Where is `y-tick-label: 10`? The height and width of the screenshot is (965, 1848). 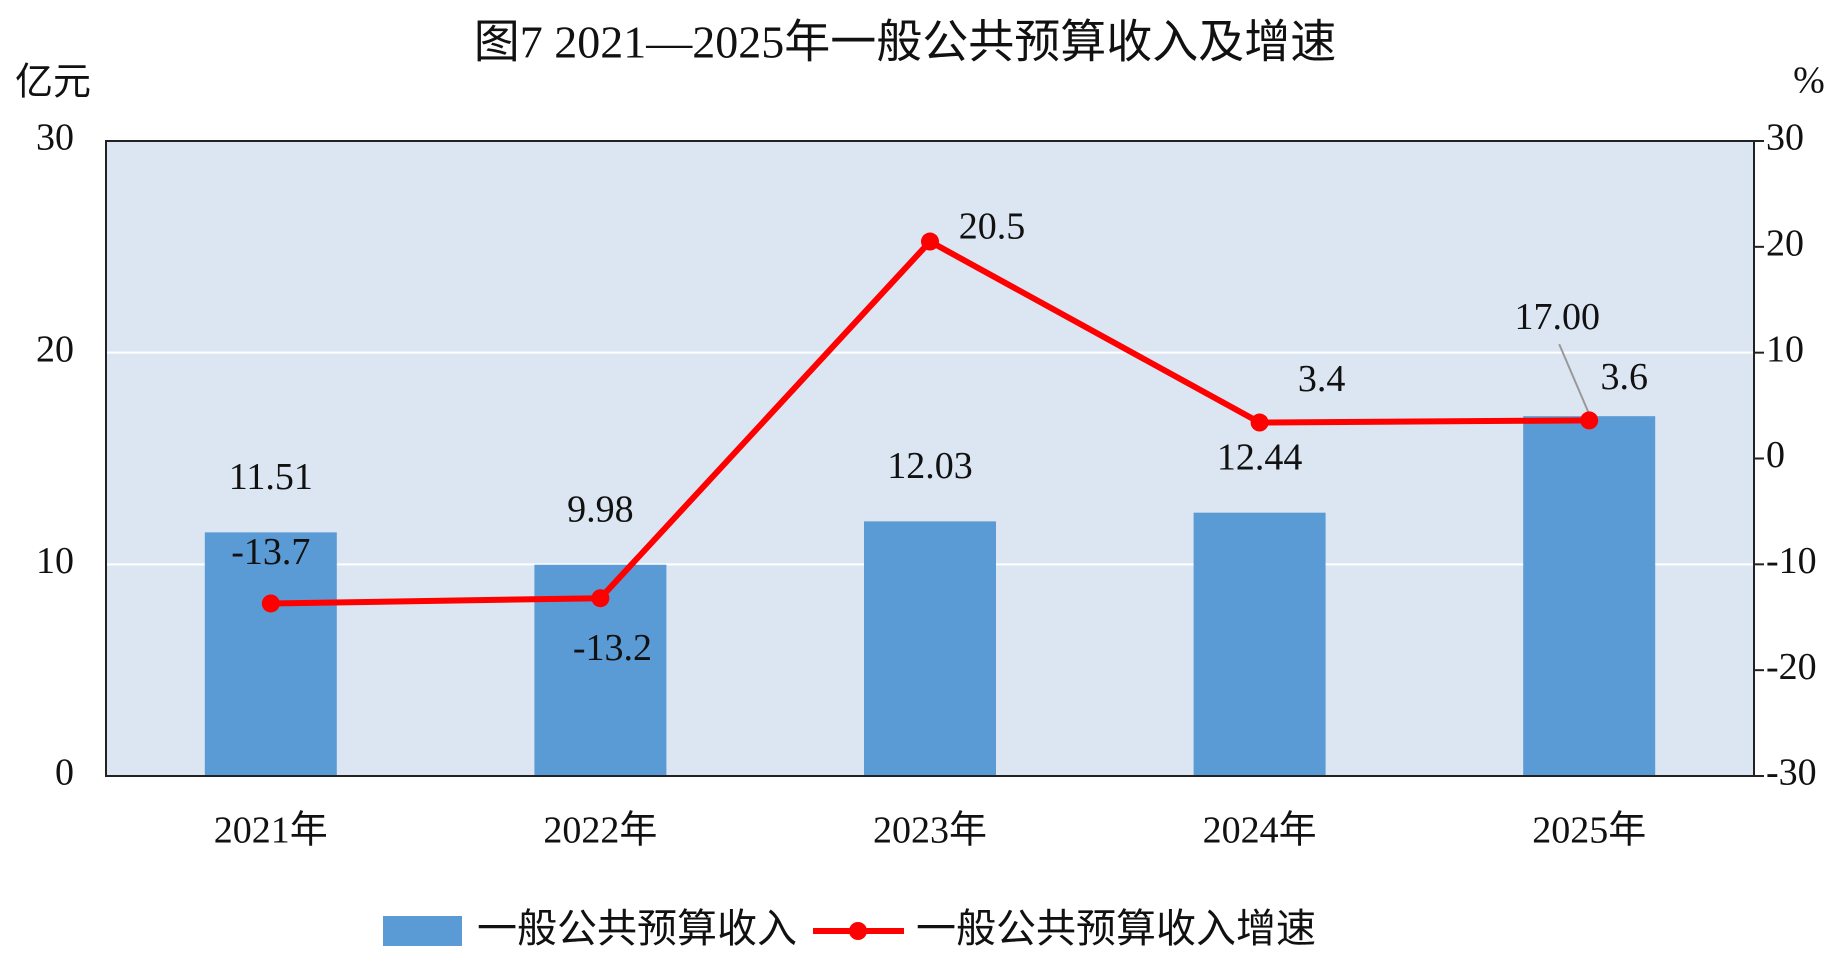
y-tick-label: 10 is located at coordinates (55, 561).